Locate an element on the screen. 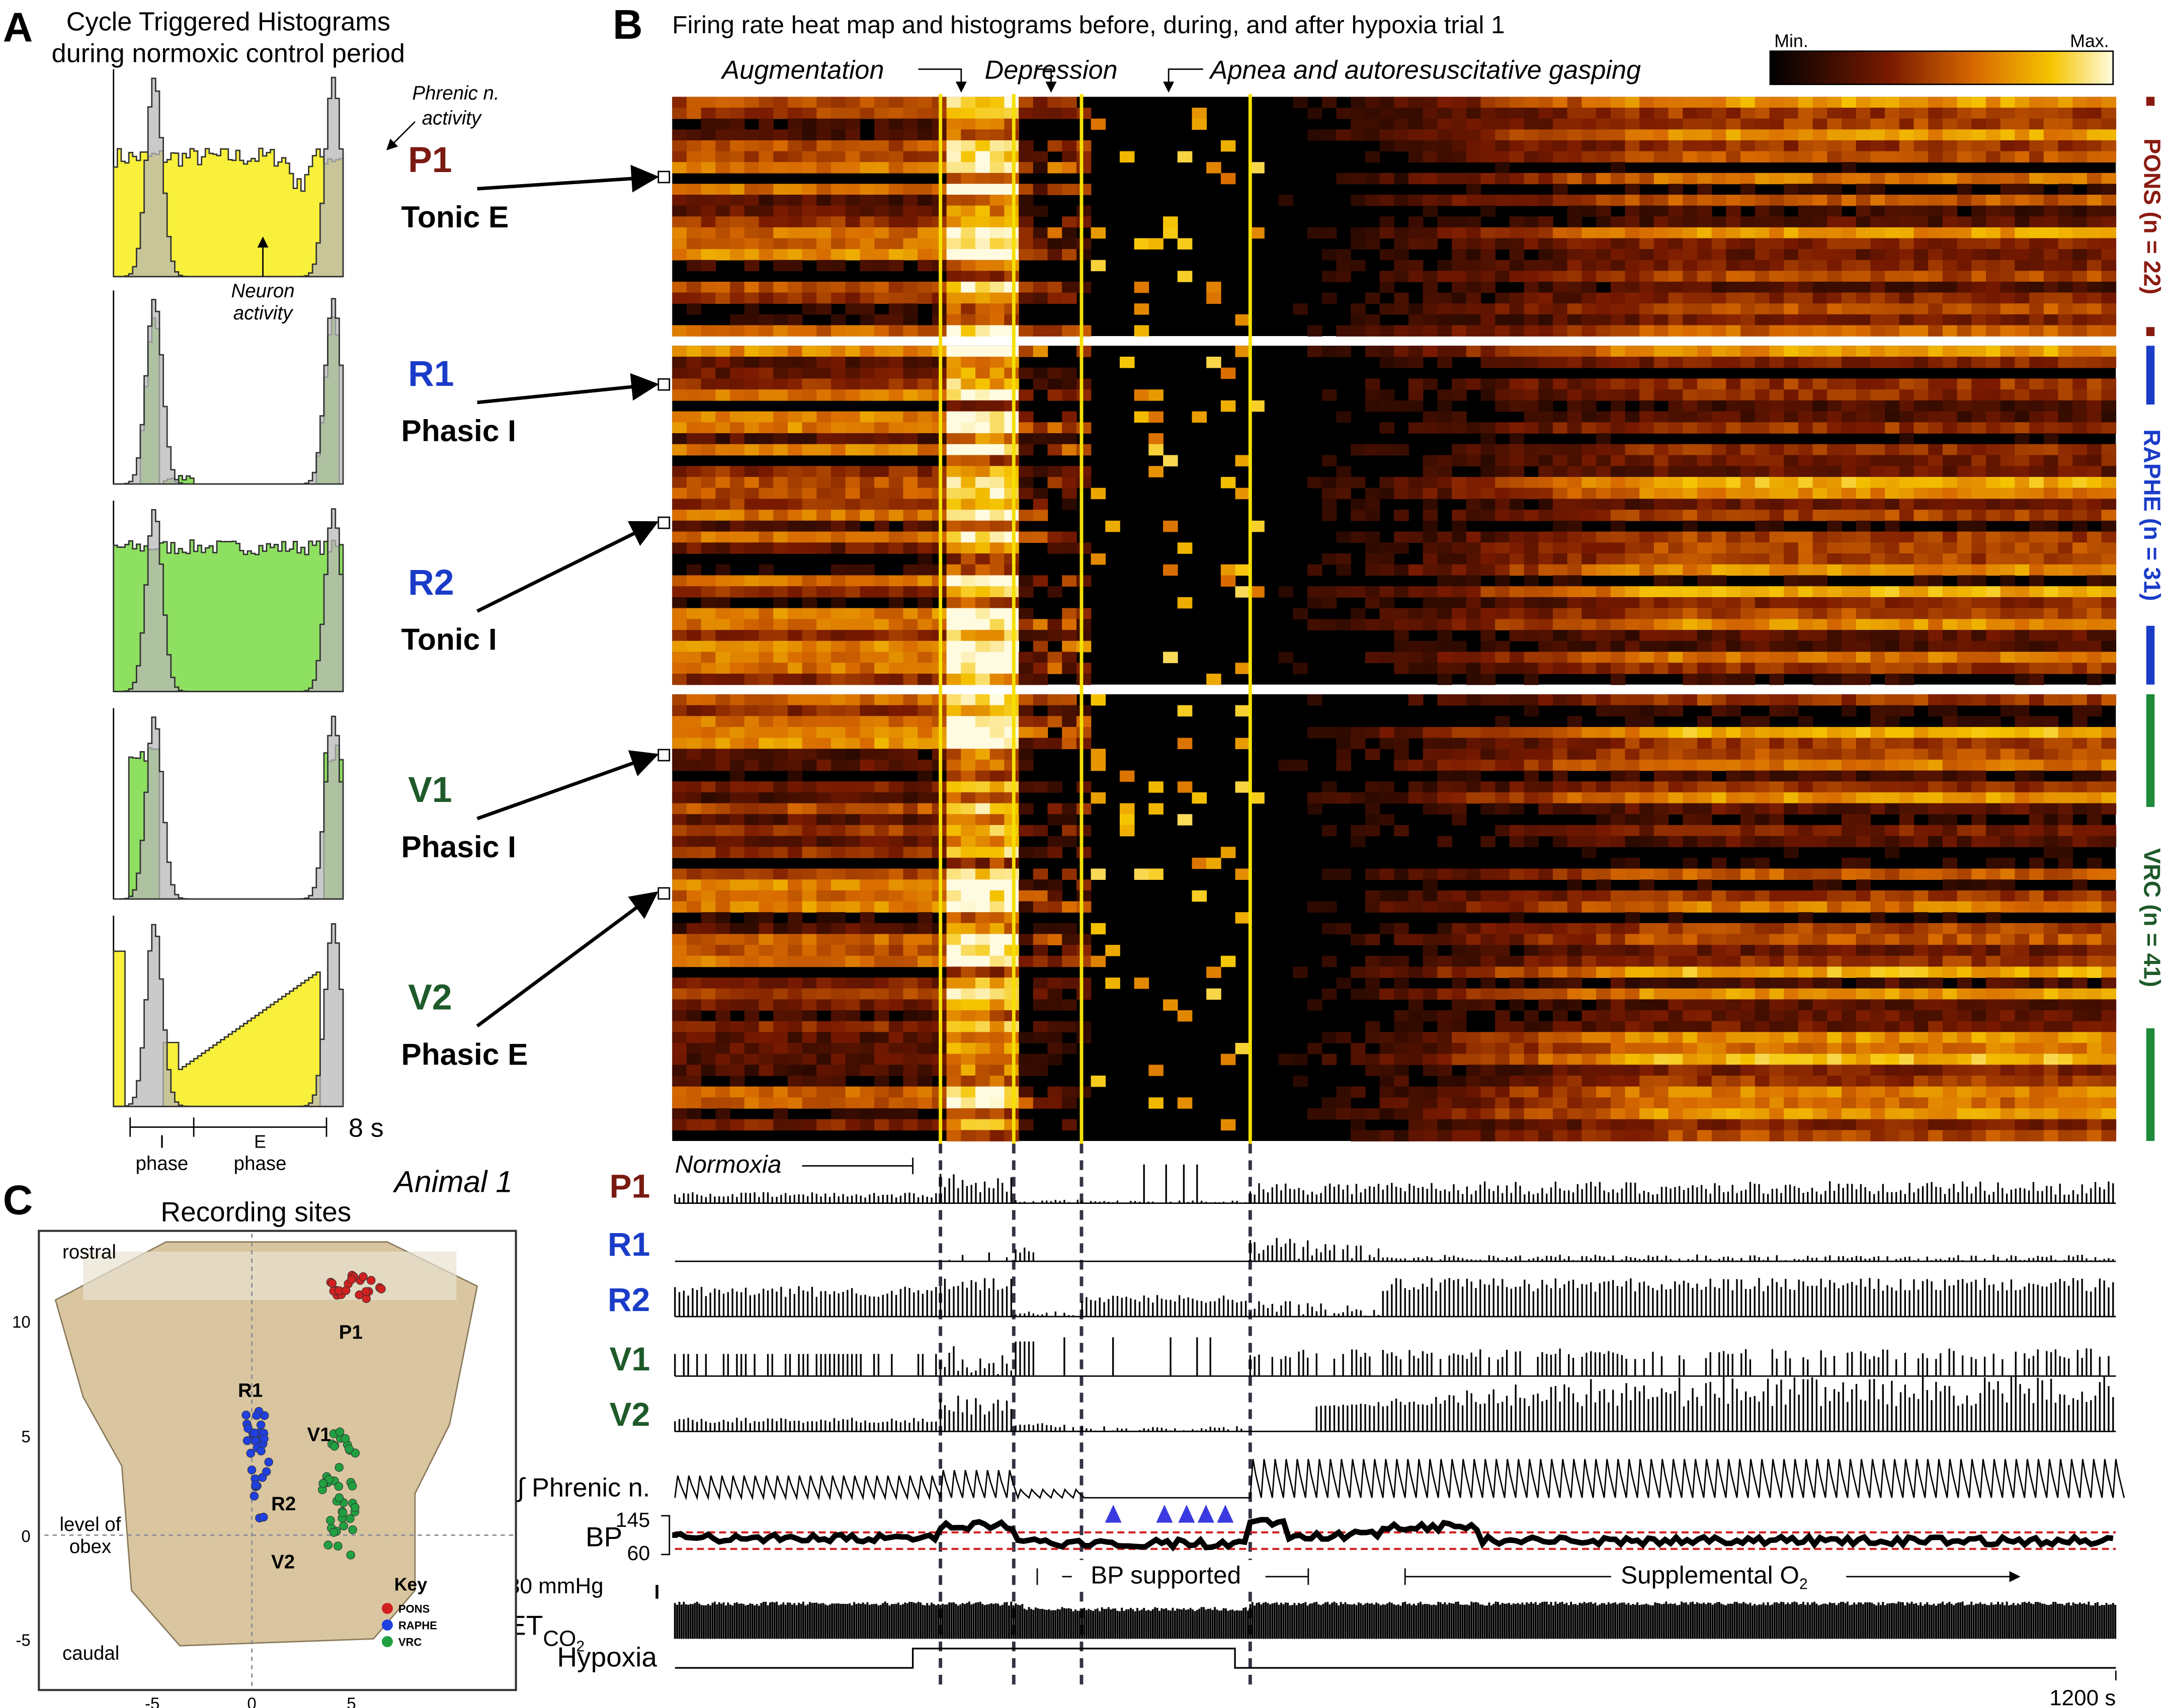 This screenshot has width=2163, height=1708. colorbar-label: Max. is located at coordinates (2089, 41).